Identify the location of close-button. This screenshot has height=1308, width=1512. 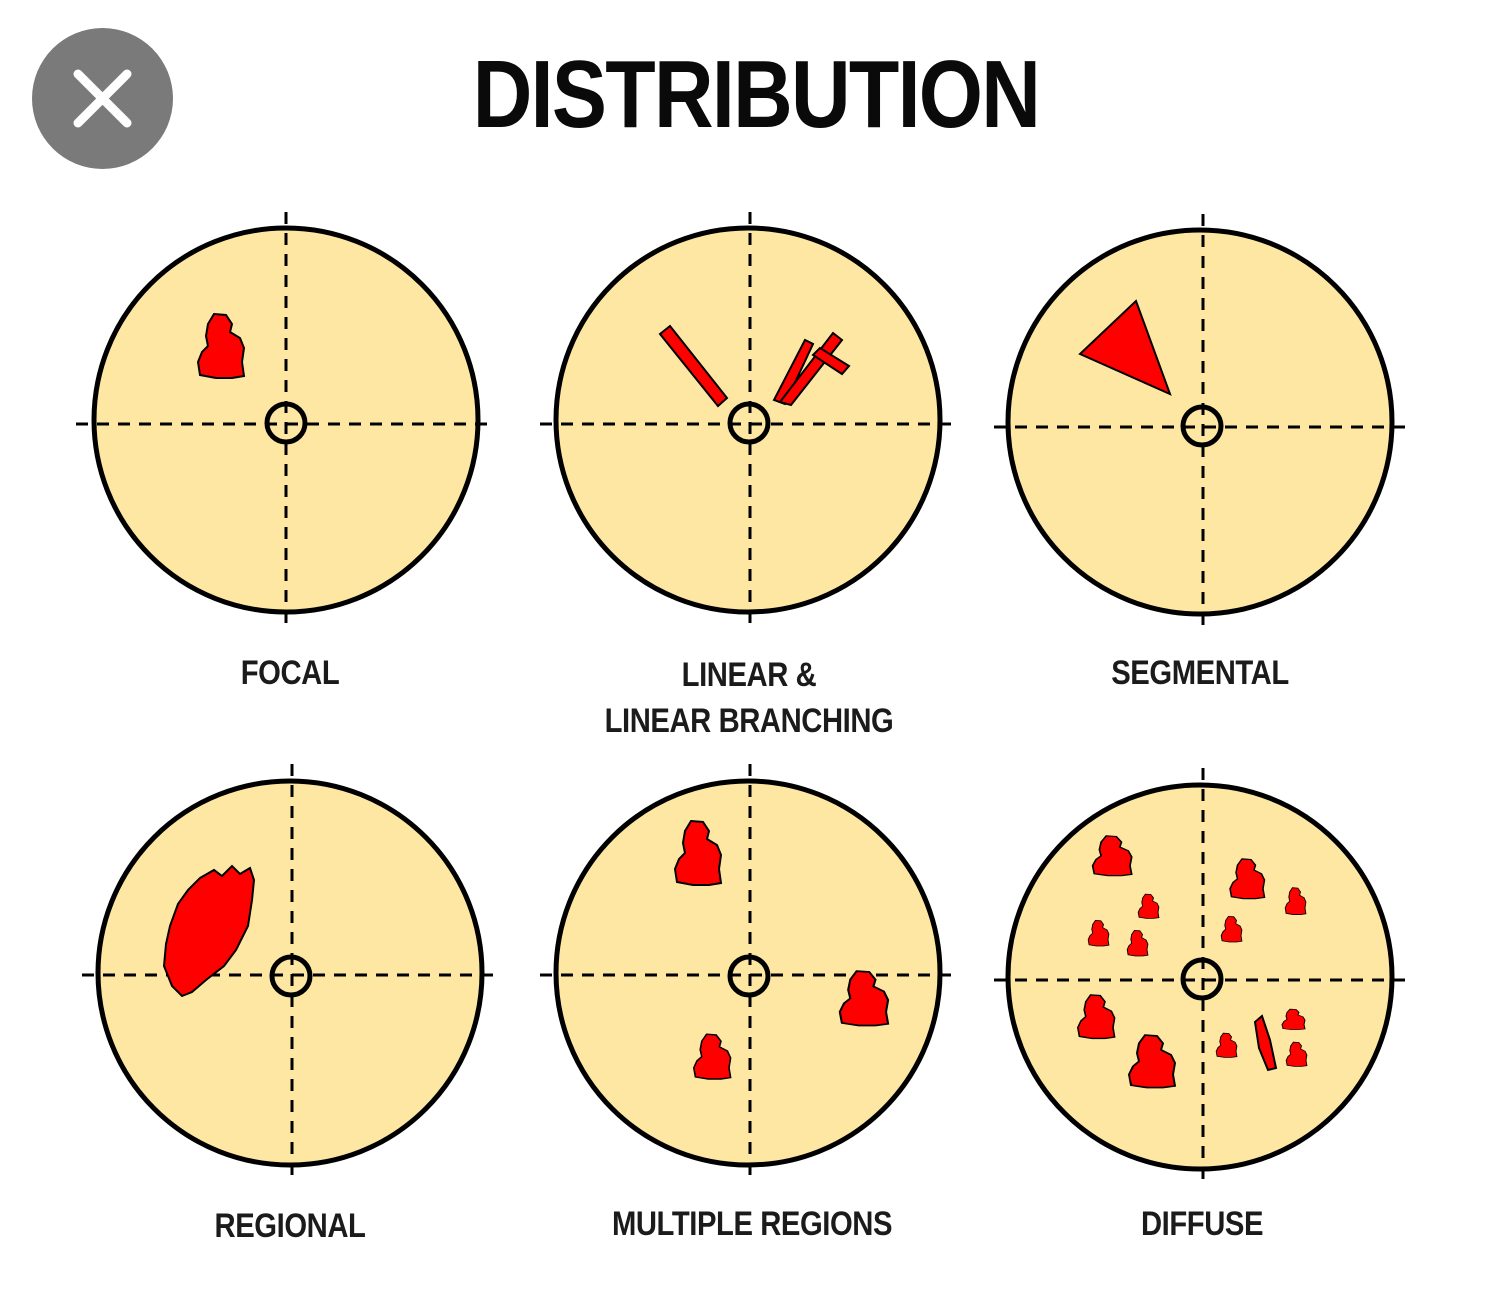
(102, 98).